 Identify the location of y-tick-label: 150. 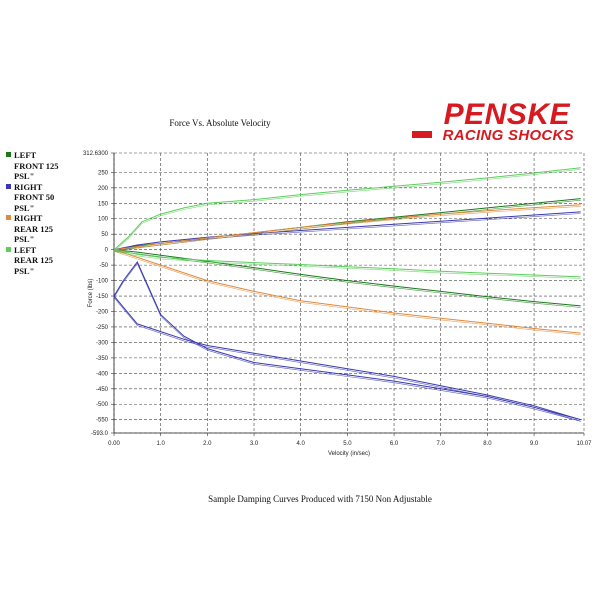
(103, 204).